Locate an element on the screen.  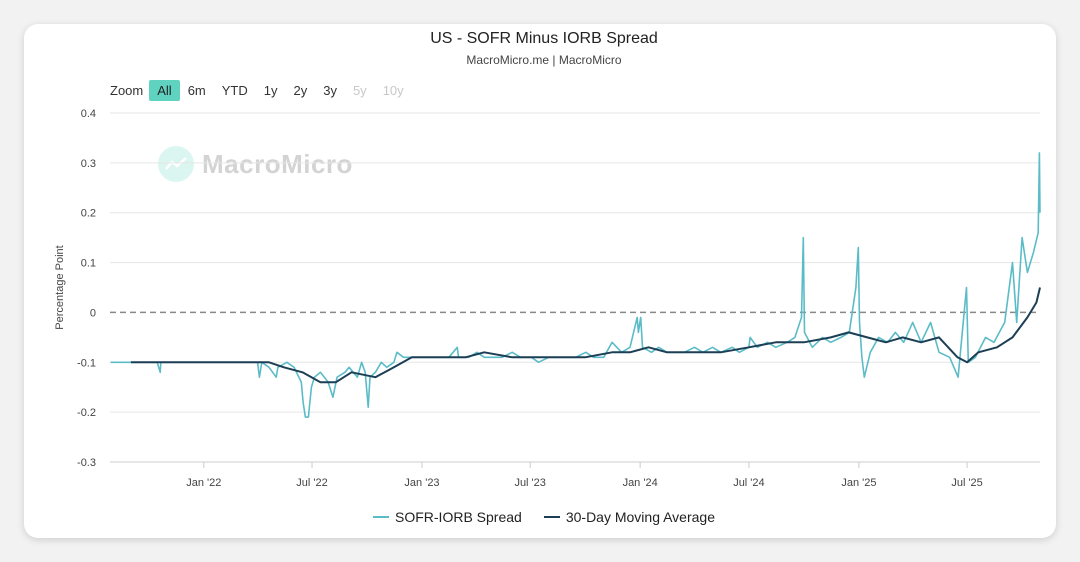
y-tick-label: 0 is located at coordinates (93, 313).